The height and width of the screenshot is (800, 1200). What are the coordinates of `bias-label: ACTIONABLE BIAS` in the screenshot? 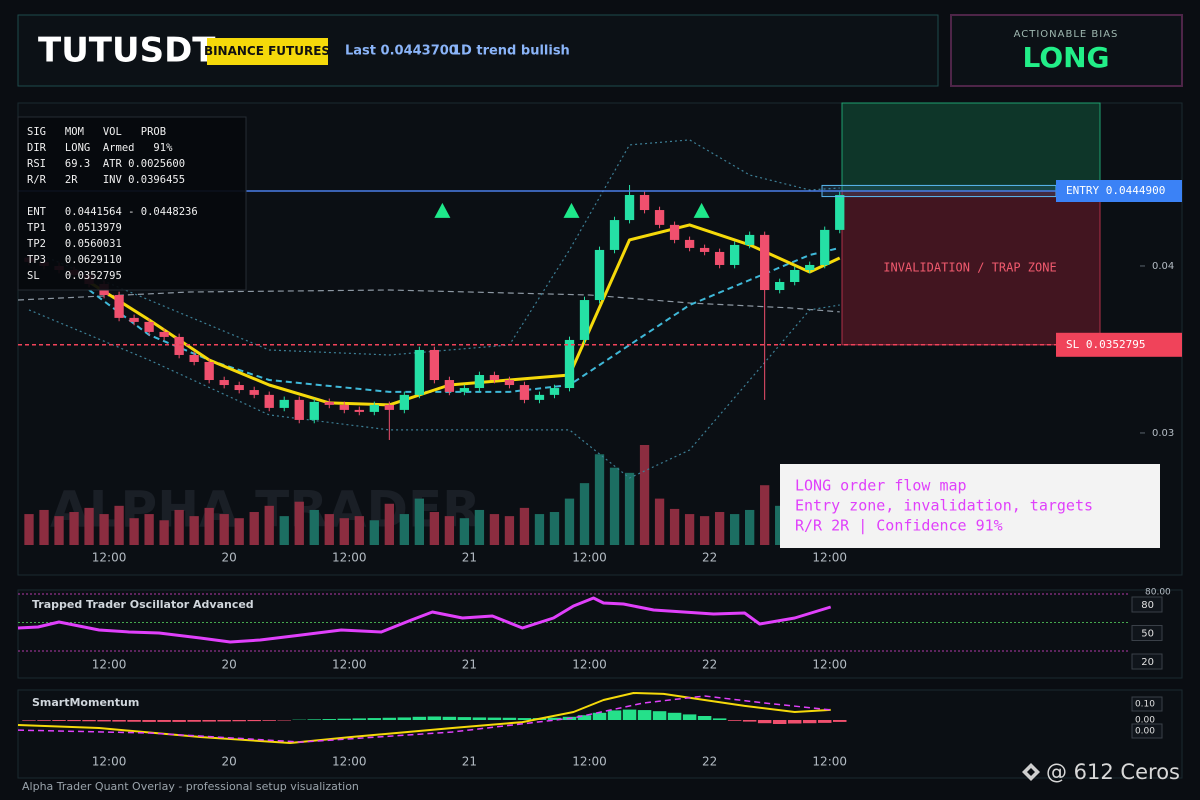 It's located at (1066, 34).